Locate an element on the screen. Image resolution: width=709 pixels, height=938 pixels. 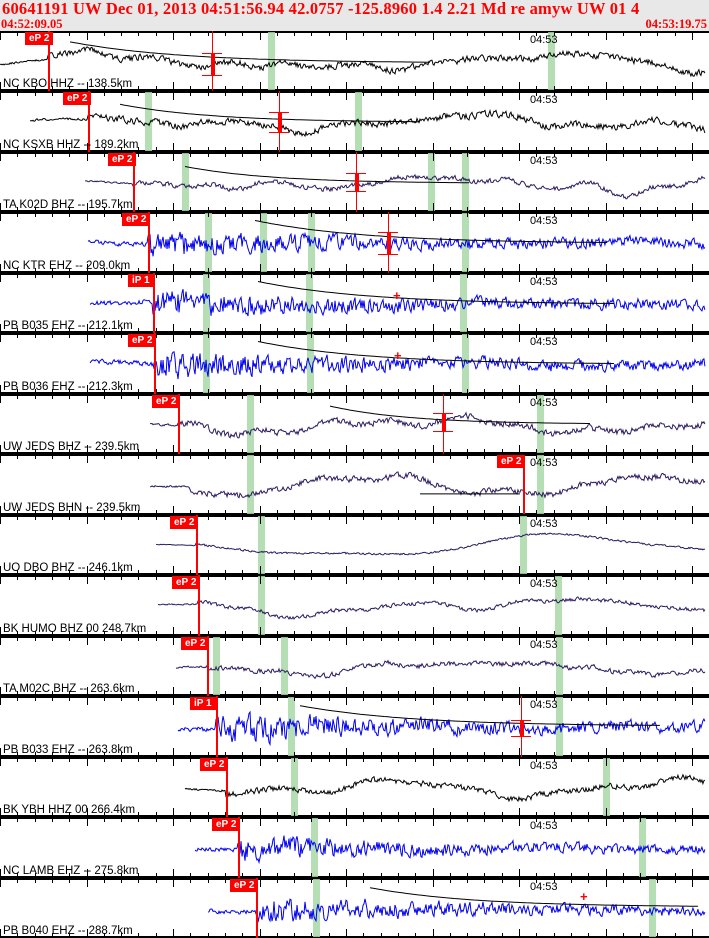
station-label: UW JEDS BHN -- 239.5km is located at coordinates (72, 507).